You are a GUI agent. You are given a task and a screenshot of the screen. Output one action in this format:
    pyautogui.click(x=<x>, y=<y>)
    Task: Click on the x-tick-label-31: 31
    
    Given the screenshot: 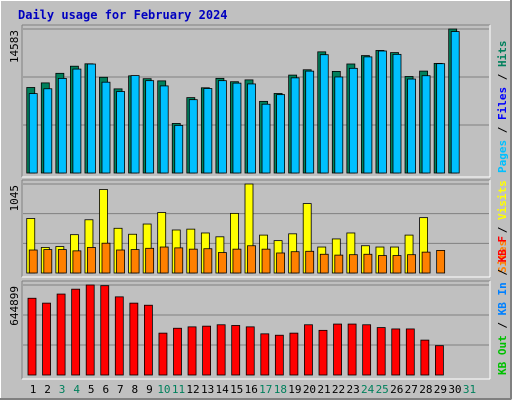 What is the action you would take?
    pyautogui.click(x=469, y=389)
    